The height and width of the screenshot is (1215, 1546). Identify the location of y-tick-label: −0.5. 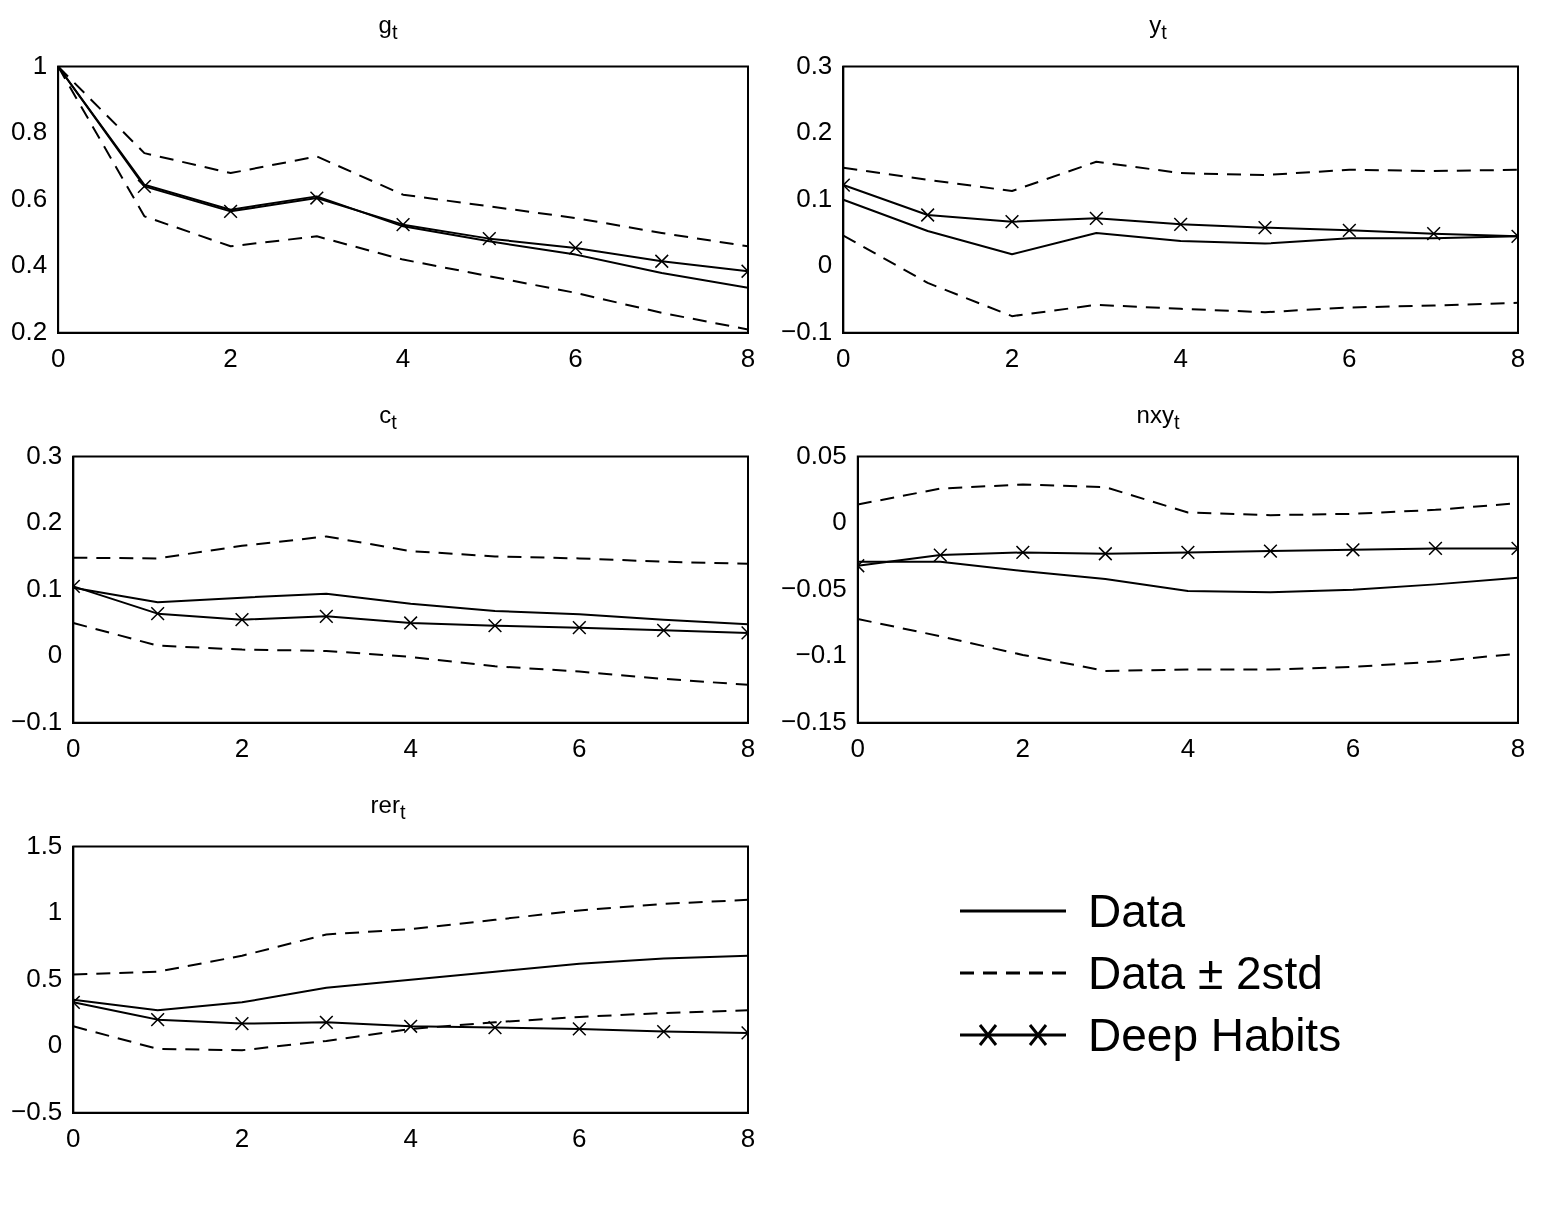
(37, 1110).